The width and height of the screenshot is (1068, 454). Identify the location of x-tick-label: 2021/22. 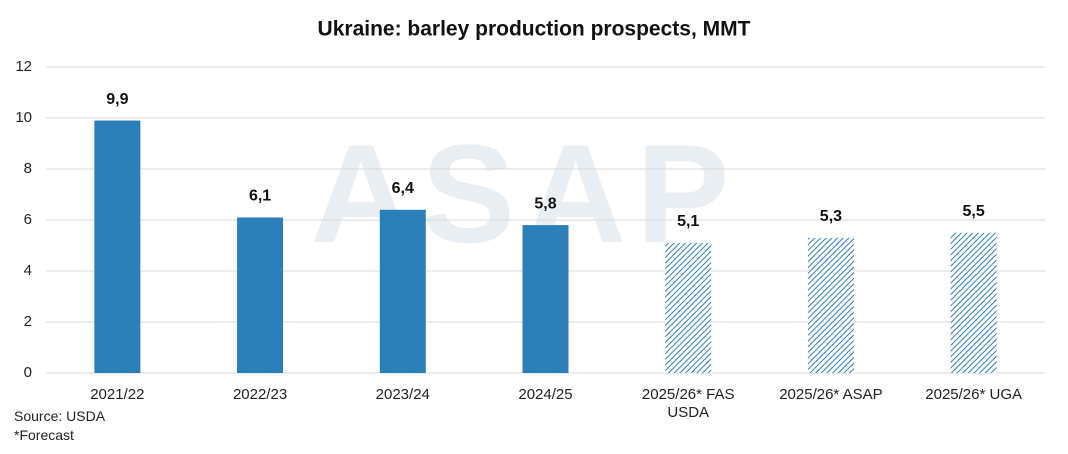
(117, 394).